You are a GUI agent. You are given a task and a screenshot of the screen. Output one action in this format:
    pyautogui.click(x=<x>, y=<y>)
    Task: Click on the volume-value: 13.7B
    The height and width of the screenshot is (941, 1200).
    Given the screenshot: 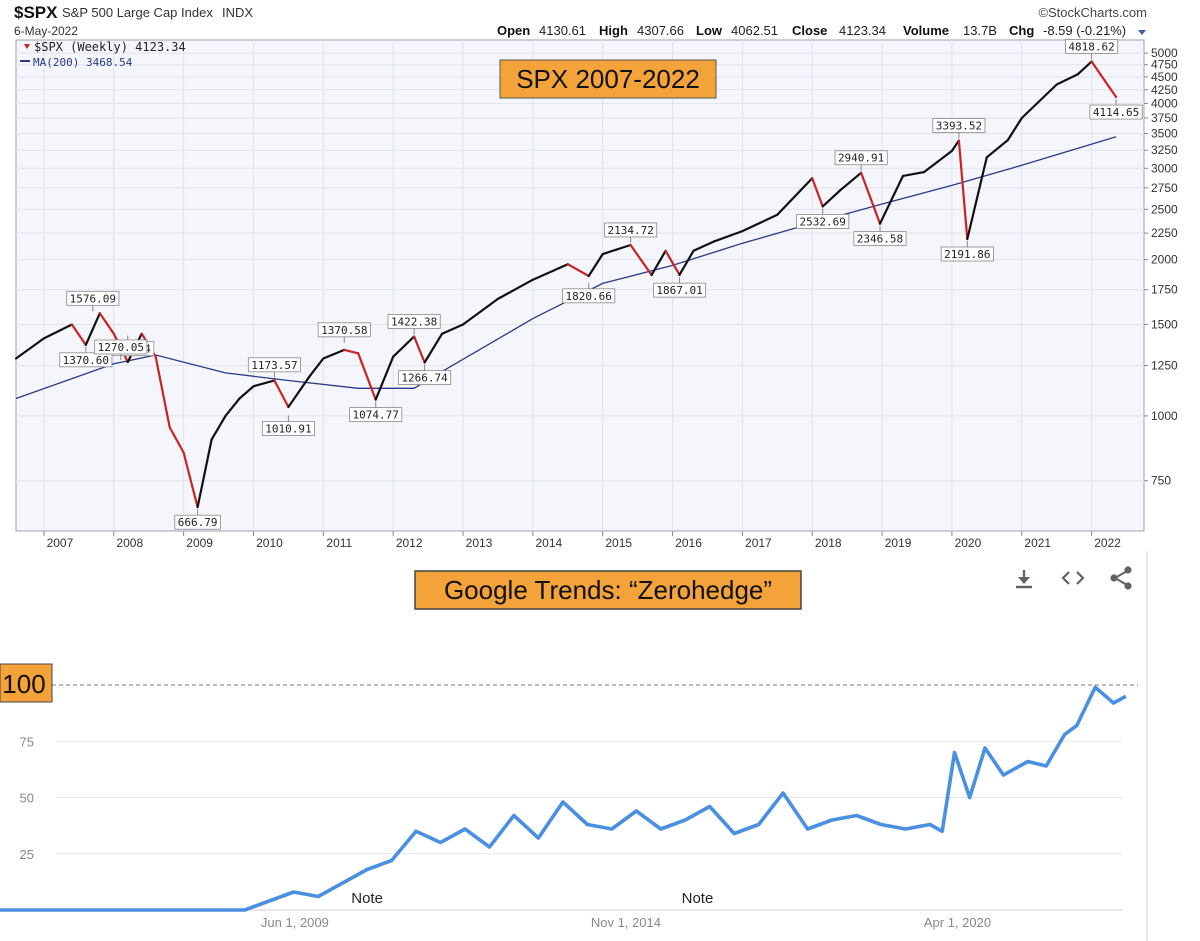 What is the action you would take?
    pyautogui.click(x=980, y=30)
    